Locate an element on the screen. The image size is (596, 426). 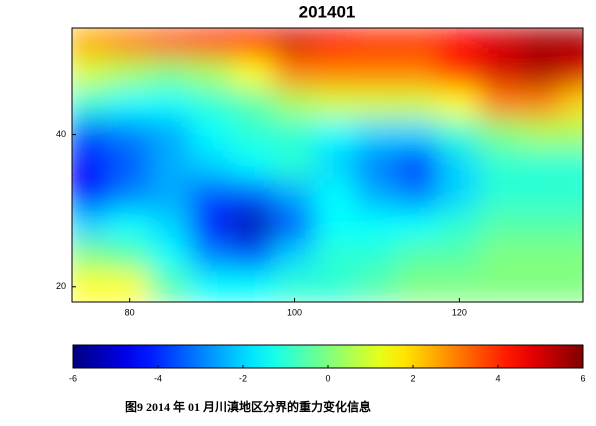
colorbar-tick-label: -4 is located at coordinates (158, 378).